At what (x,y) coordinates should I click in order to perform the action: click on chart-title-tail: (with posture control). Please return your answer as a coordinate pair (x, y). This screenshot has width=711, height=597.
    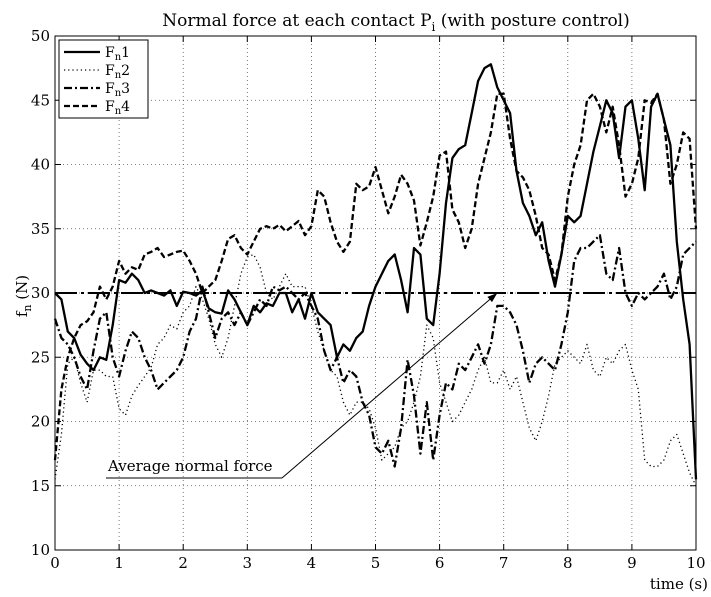
    Looking at the image, I should click on (532, 21).